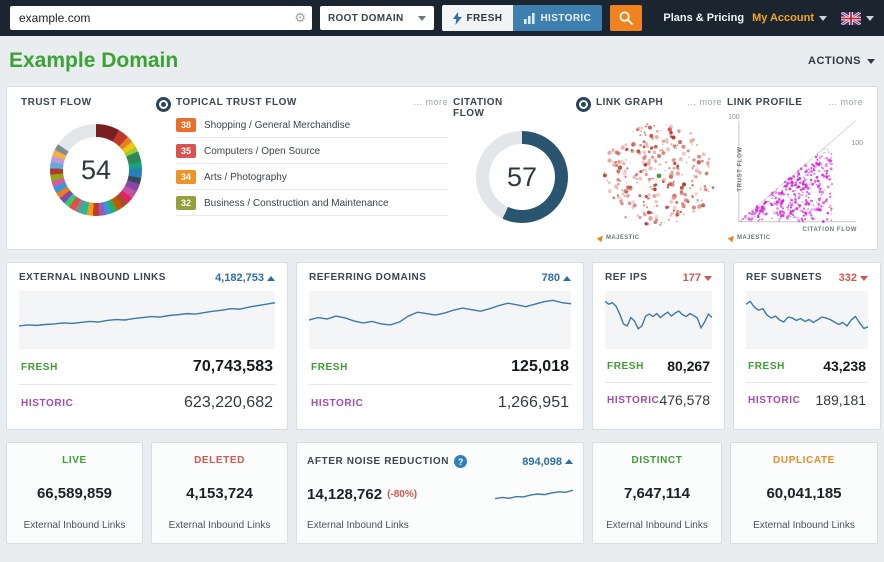 Image resolution: width=884 pixels, height=562 pixels. What do you see at coordinates (569, 461) in the screenshot?
I see `trend-up-icon` at bounding box center [569, 461].